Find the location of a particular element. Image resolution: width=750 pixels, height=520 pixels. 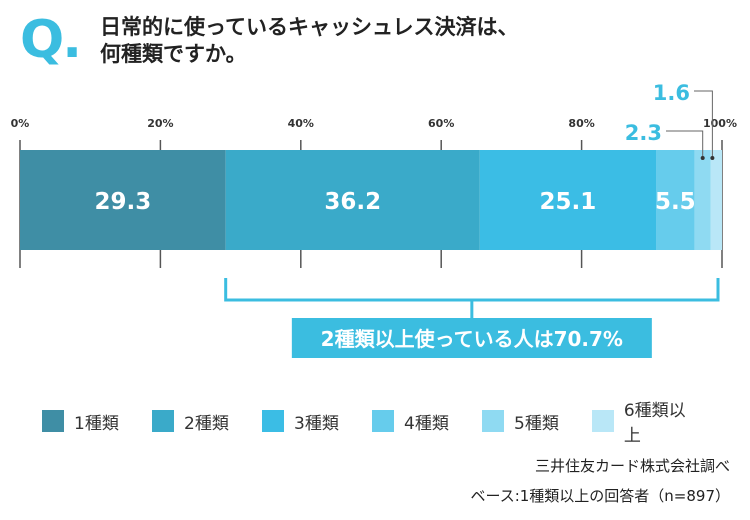

data-label: 25.1 is located at coordinates (568, 202).